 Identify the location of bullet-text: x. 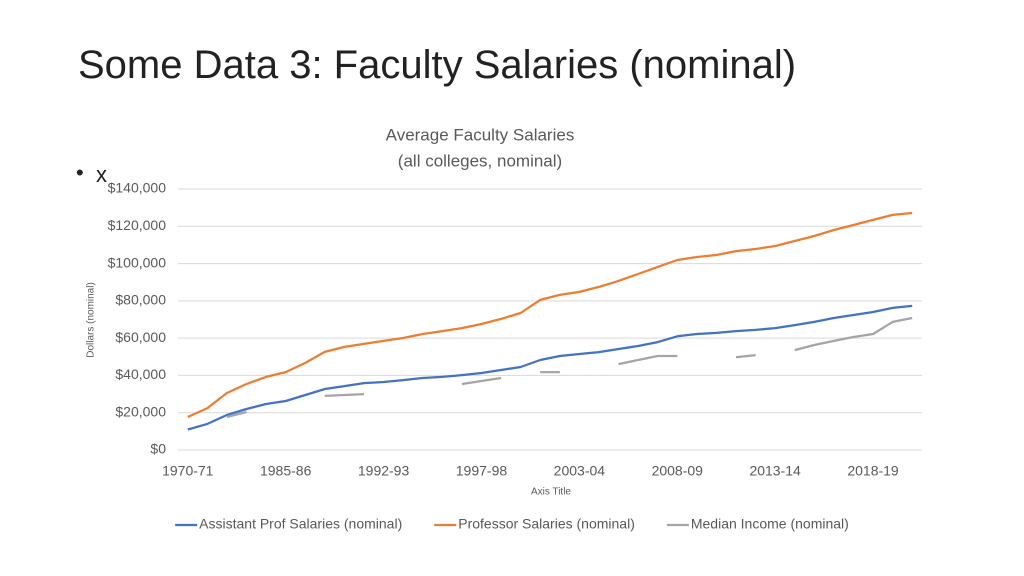
(101, 174).